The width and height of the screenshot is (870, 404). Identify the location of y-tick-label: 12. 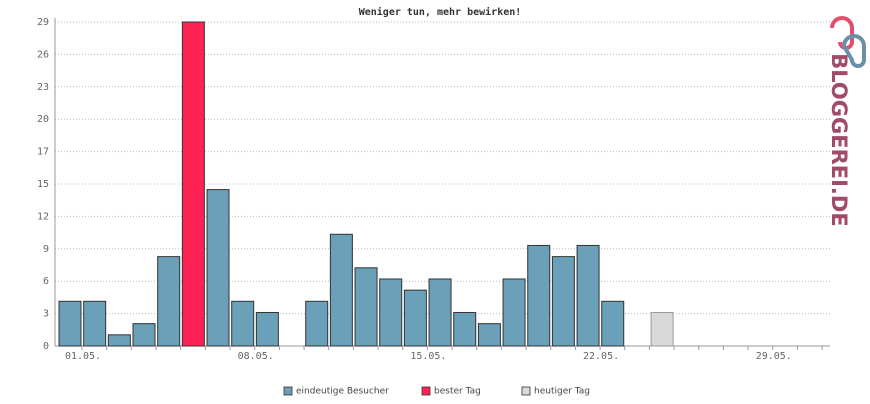
(43, 216).